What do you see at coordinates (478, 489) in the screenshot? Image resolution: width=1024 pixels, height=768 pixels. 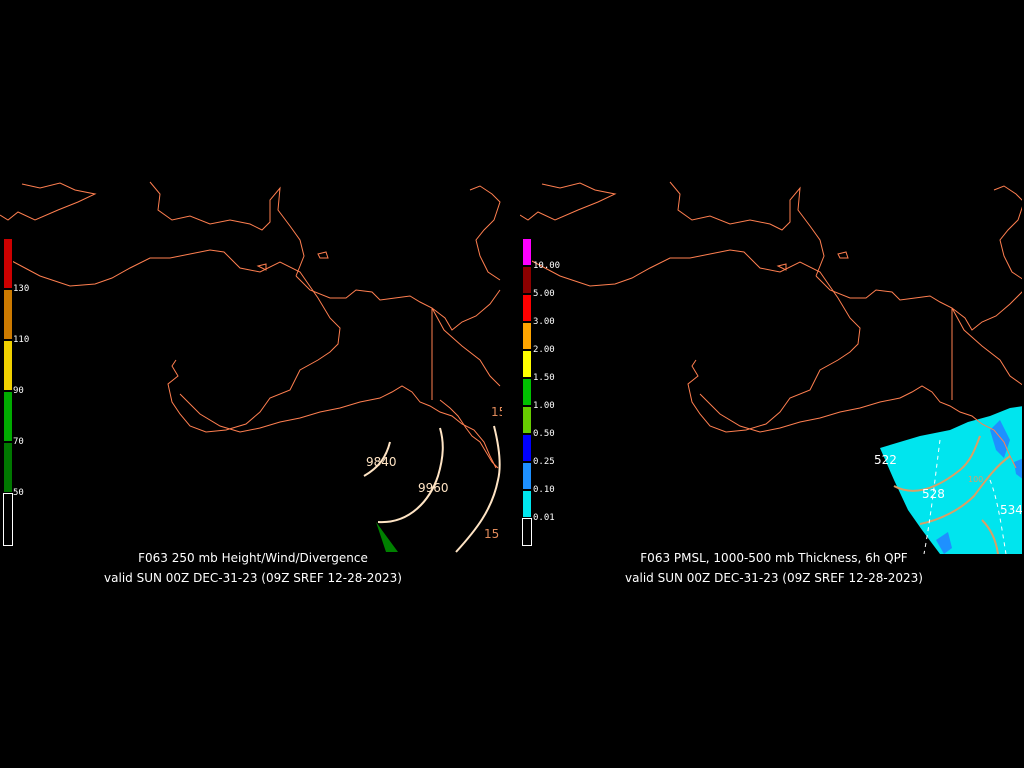 I see `height-contour-east` at bounding box center [478, 489].